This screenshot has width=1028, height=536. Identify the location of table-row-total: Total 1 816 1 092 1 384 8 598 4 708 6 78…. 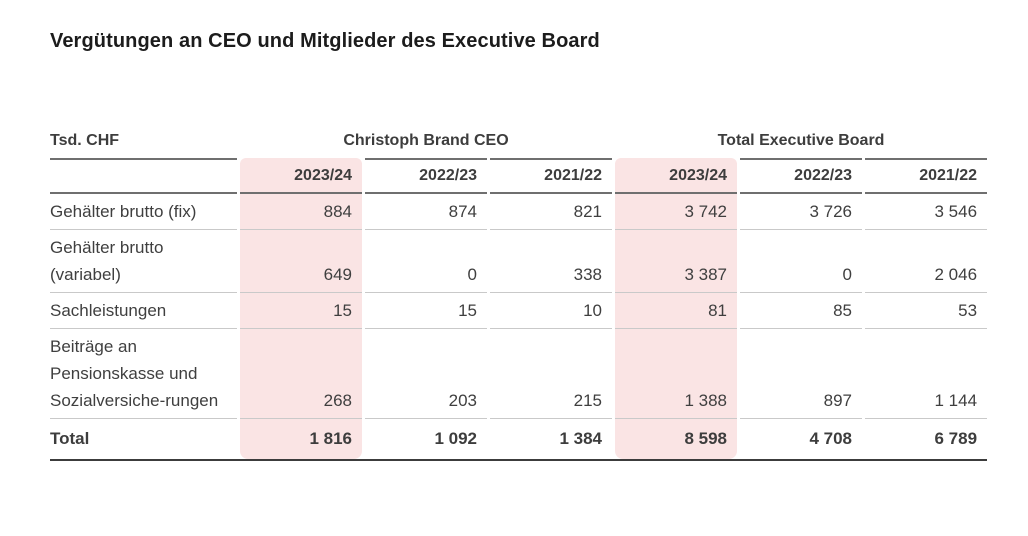
(518, 439).